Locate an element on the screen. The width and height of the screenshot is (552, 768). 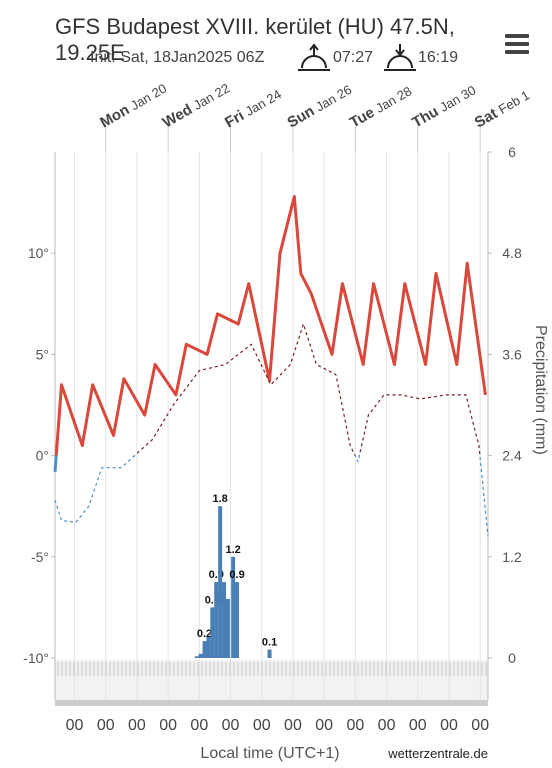
precip-label: 0.1 is located at coordinates (269, 643).